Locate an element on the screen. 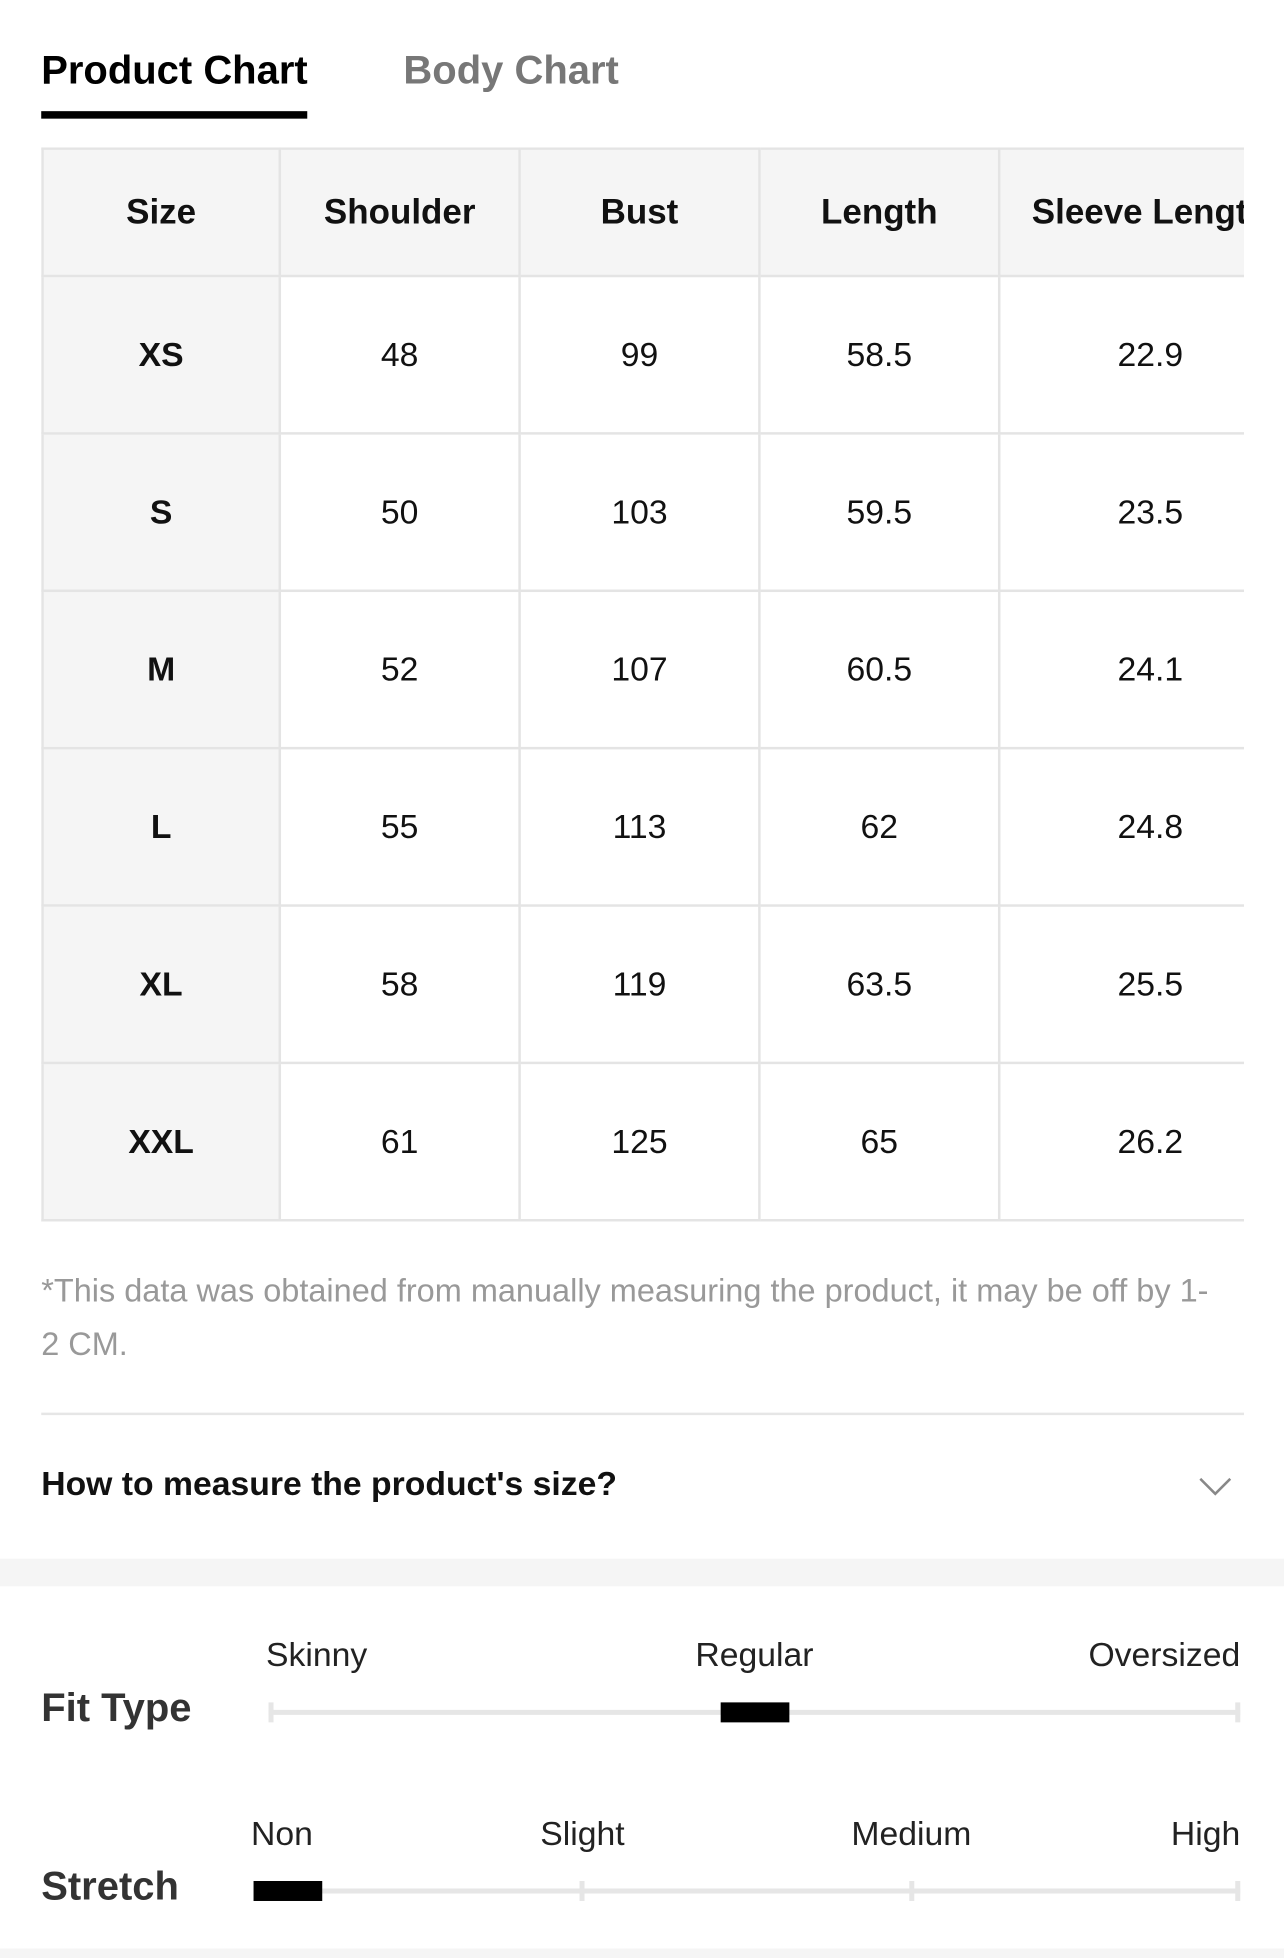 The height and width of the screenshot is (1958, 1284). table-row: L 55 113 62 24.8 is located at coordinates (643, 826).